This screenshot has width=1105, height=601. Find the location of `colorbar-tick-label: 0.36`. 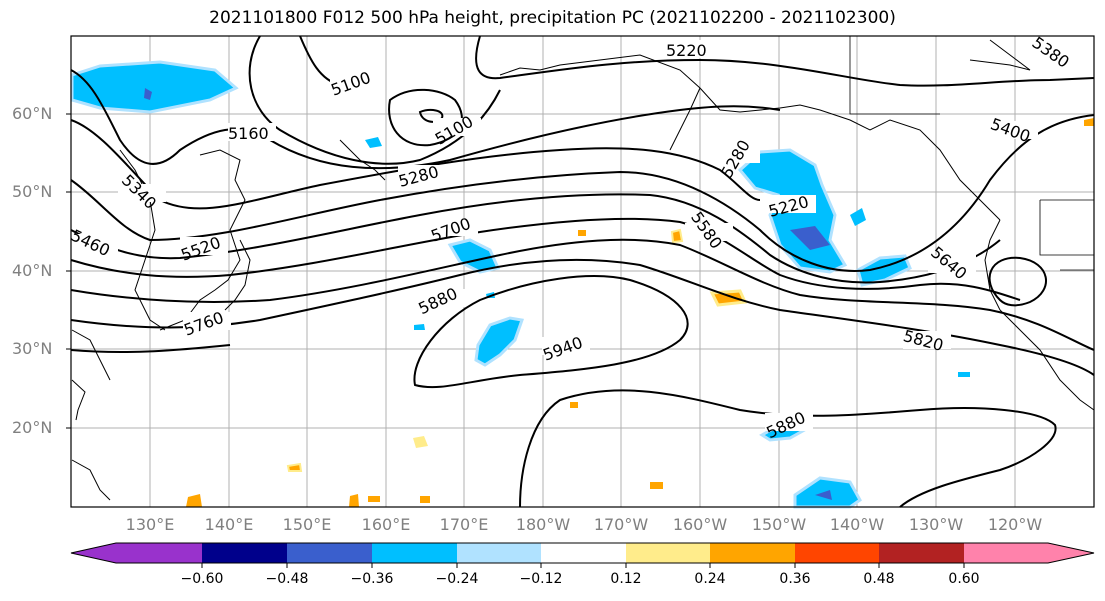

colorbar-tick-label: 0.36 is located at coordinates (795, 579).